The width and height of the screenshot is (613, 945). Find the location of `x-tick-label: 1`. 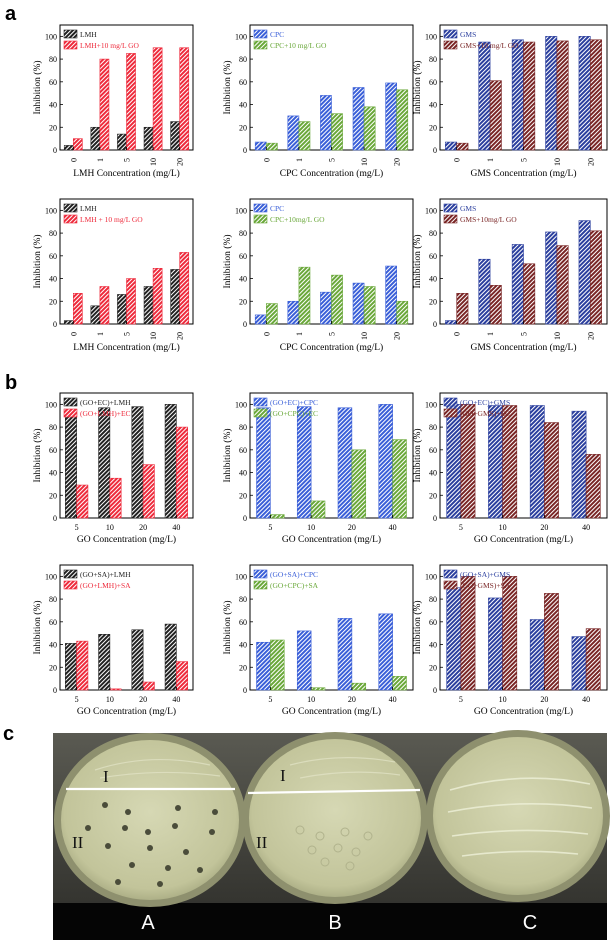

x-tick-label: 1 is located at coordinates (299, 334).